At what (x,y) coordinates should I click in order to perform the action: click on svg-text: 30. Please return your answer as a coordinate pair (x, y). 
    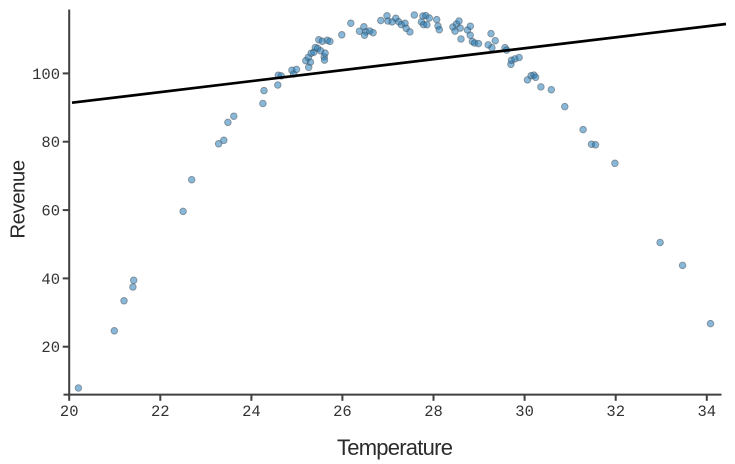
    Looking at the image, I should click on (524, 412).